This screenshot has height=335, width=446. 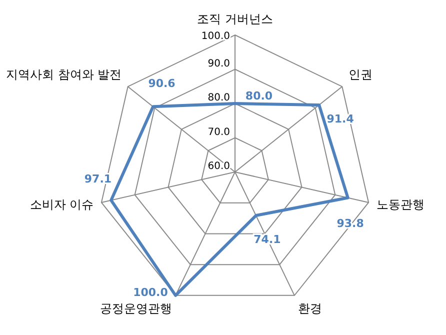 I want to click on y-tick-label: 100.0, so click(x=215, y=36).